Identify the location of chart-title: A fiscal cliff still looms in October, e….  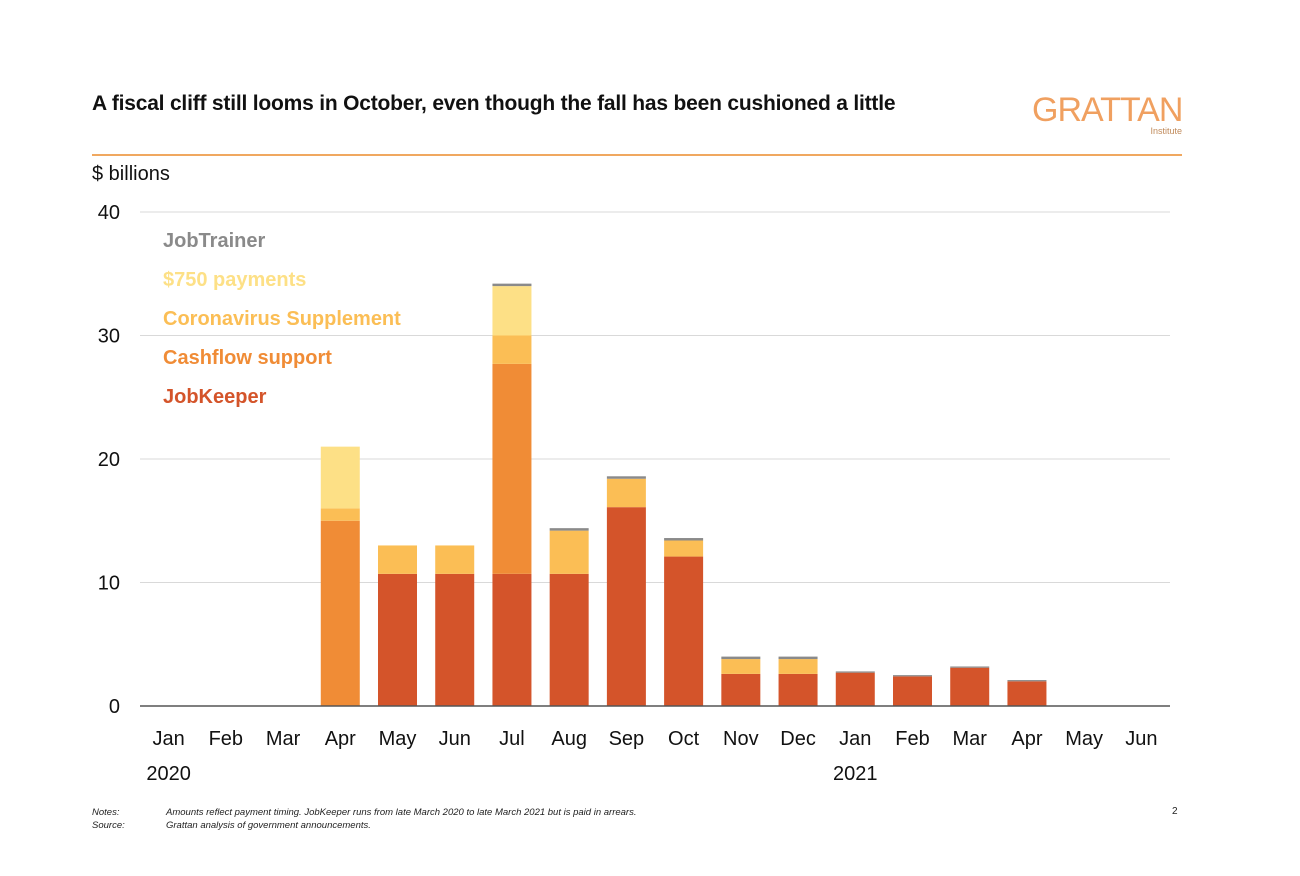
(494, 103).